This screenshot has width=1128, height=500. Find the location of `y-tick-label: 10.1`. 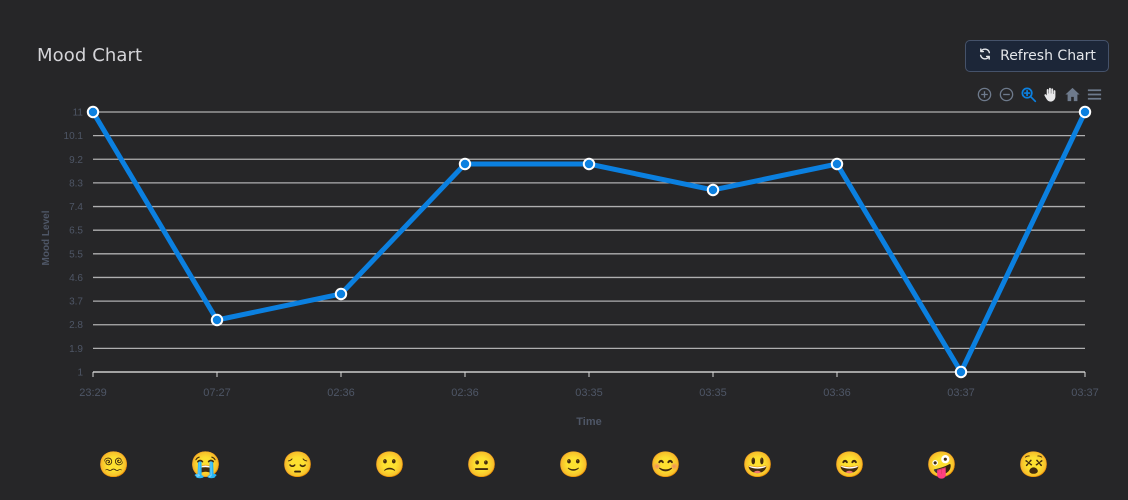

y-tick-label: 10.1 is located at coordinates (74, 136).